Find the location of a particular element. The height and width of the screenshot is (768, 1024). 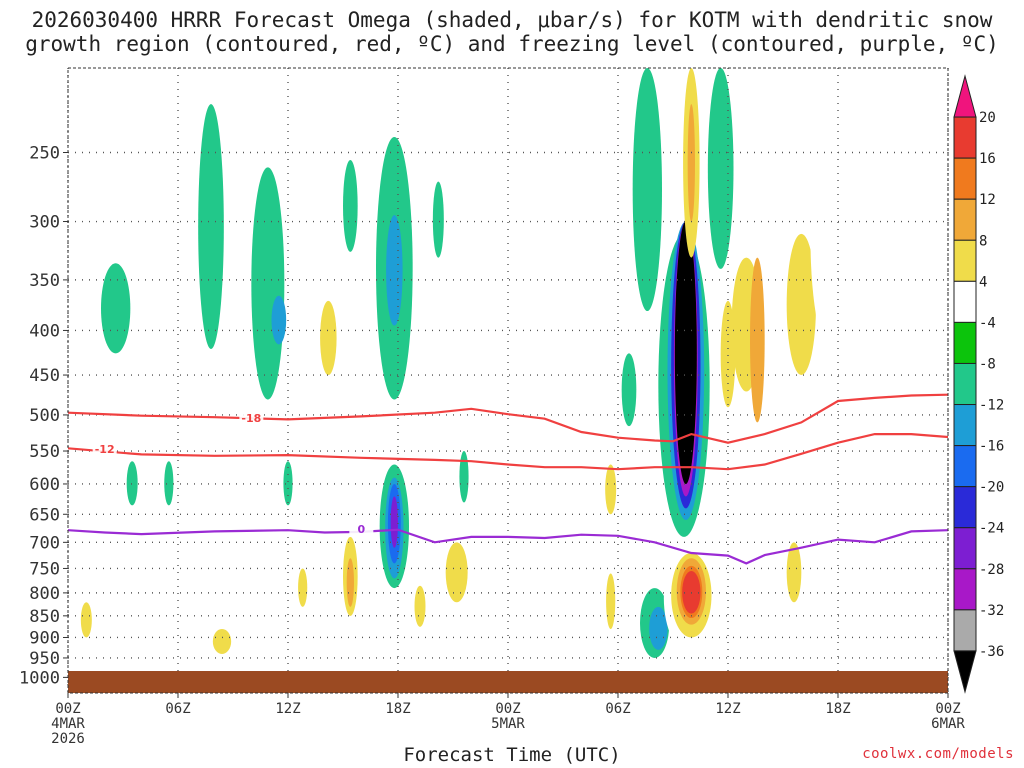

x-tick-label: 5MAR is located at coordinates (508, 724).